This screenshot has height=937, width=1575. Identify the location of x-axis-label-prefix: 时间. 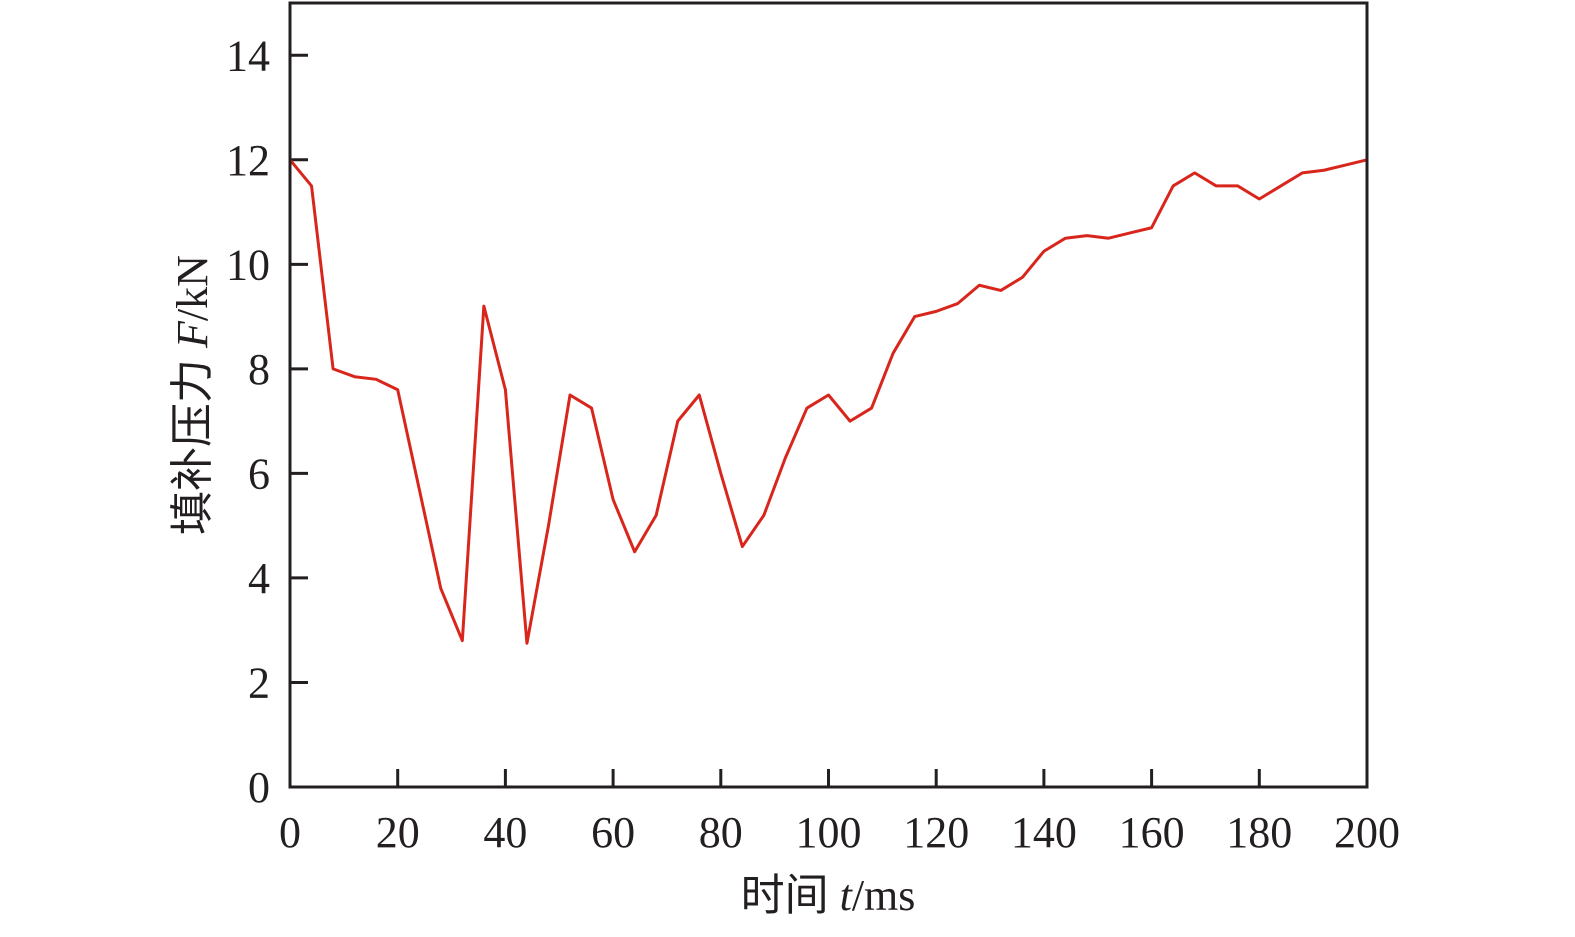
(790, 895).